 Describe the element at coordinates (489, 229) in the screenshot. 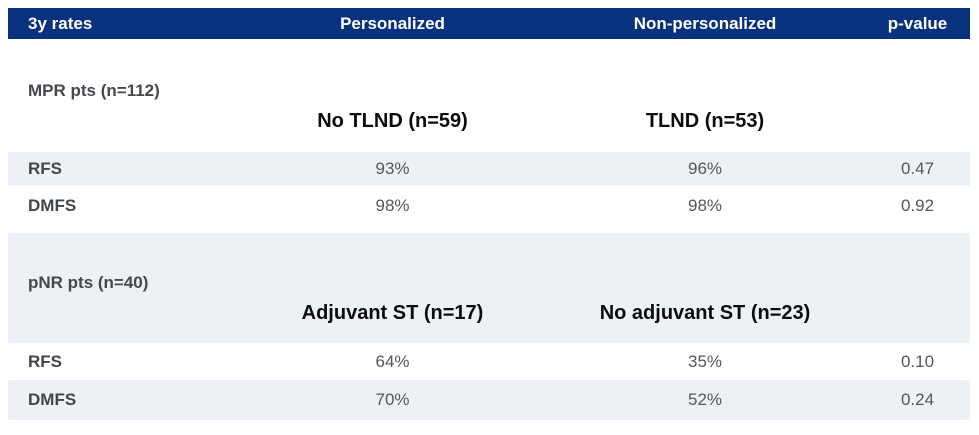

I see `section-spacer` at that location.